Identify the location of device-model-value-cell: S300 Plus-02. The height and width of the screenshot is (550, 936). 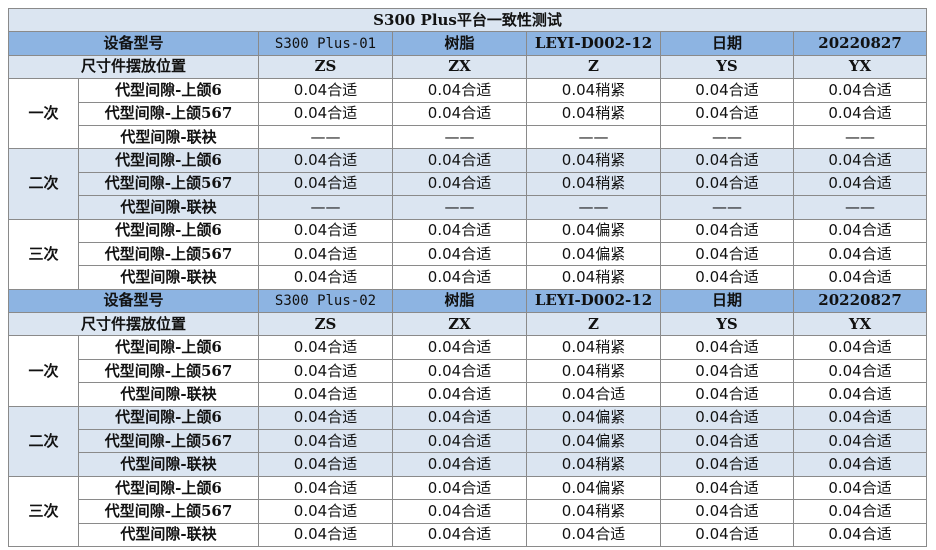
(325, 301).